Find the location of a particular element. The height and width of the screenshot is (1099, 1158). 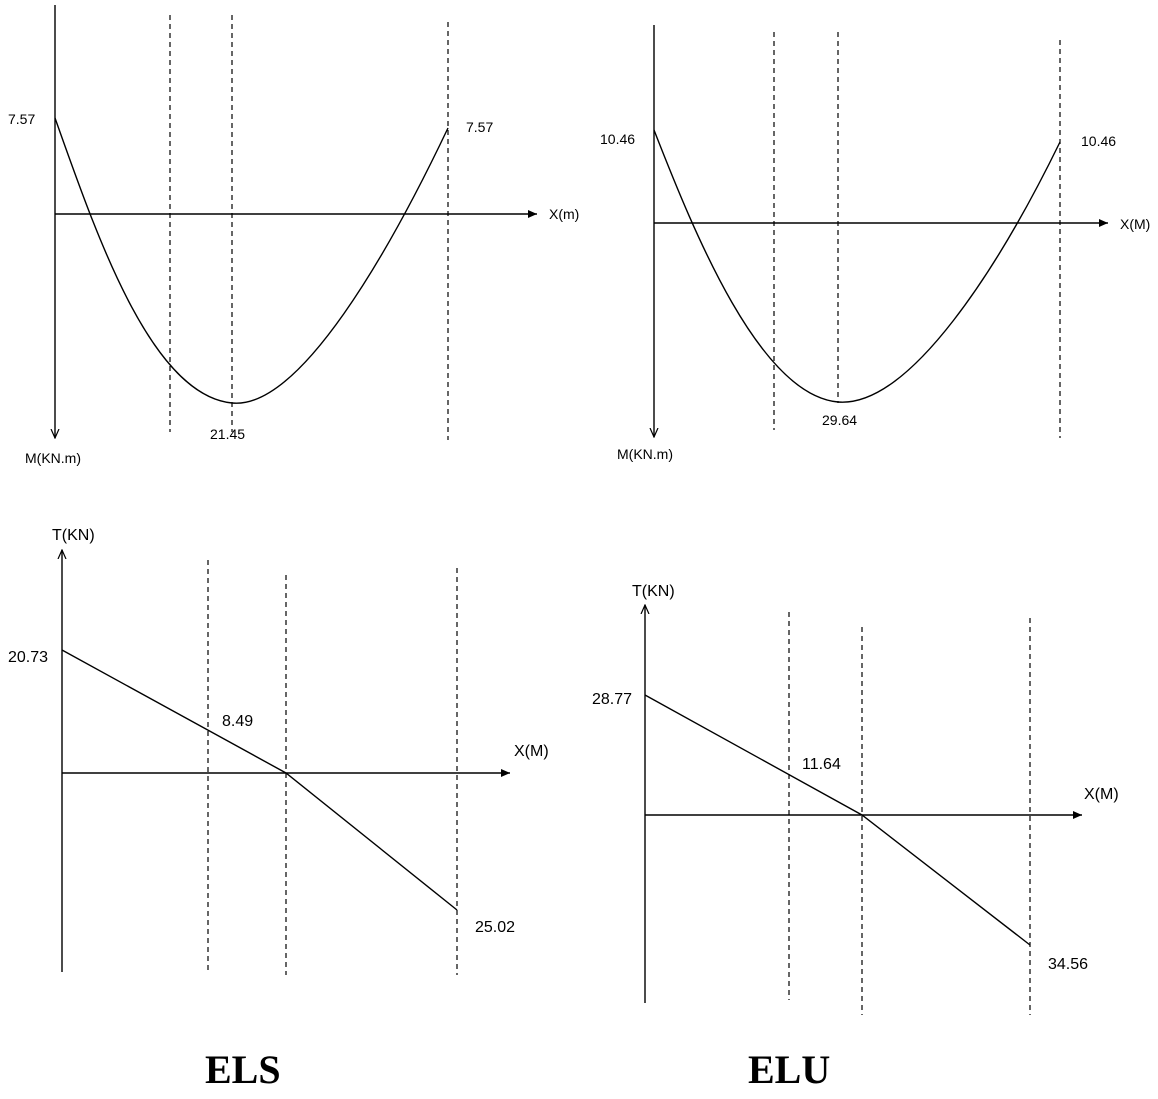

elu-moment-right-value: 10.46 is located at coordinates (1098, 141).